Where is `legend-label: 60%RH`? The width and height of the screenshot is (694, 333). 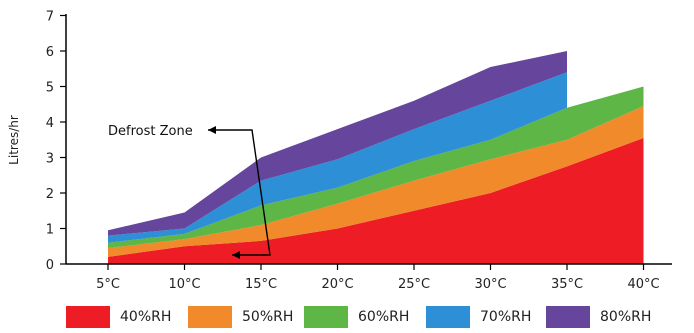 legend-label: 60%RH is located at coordinates (384, 317).